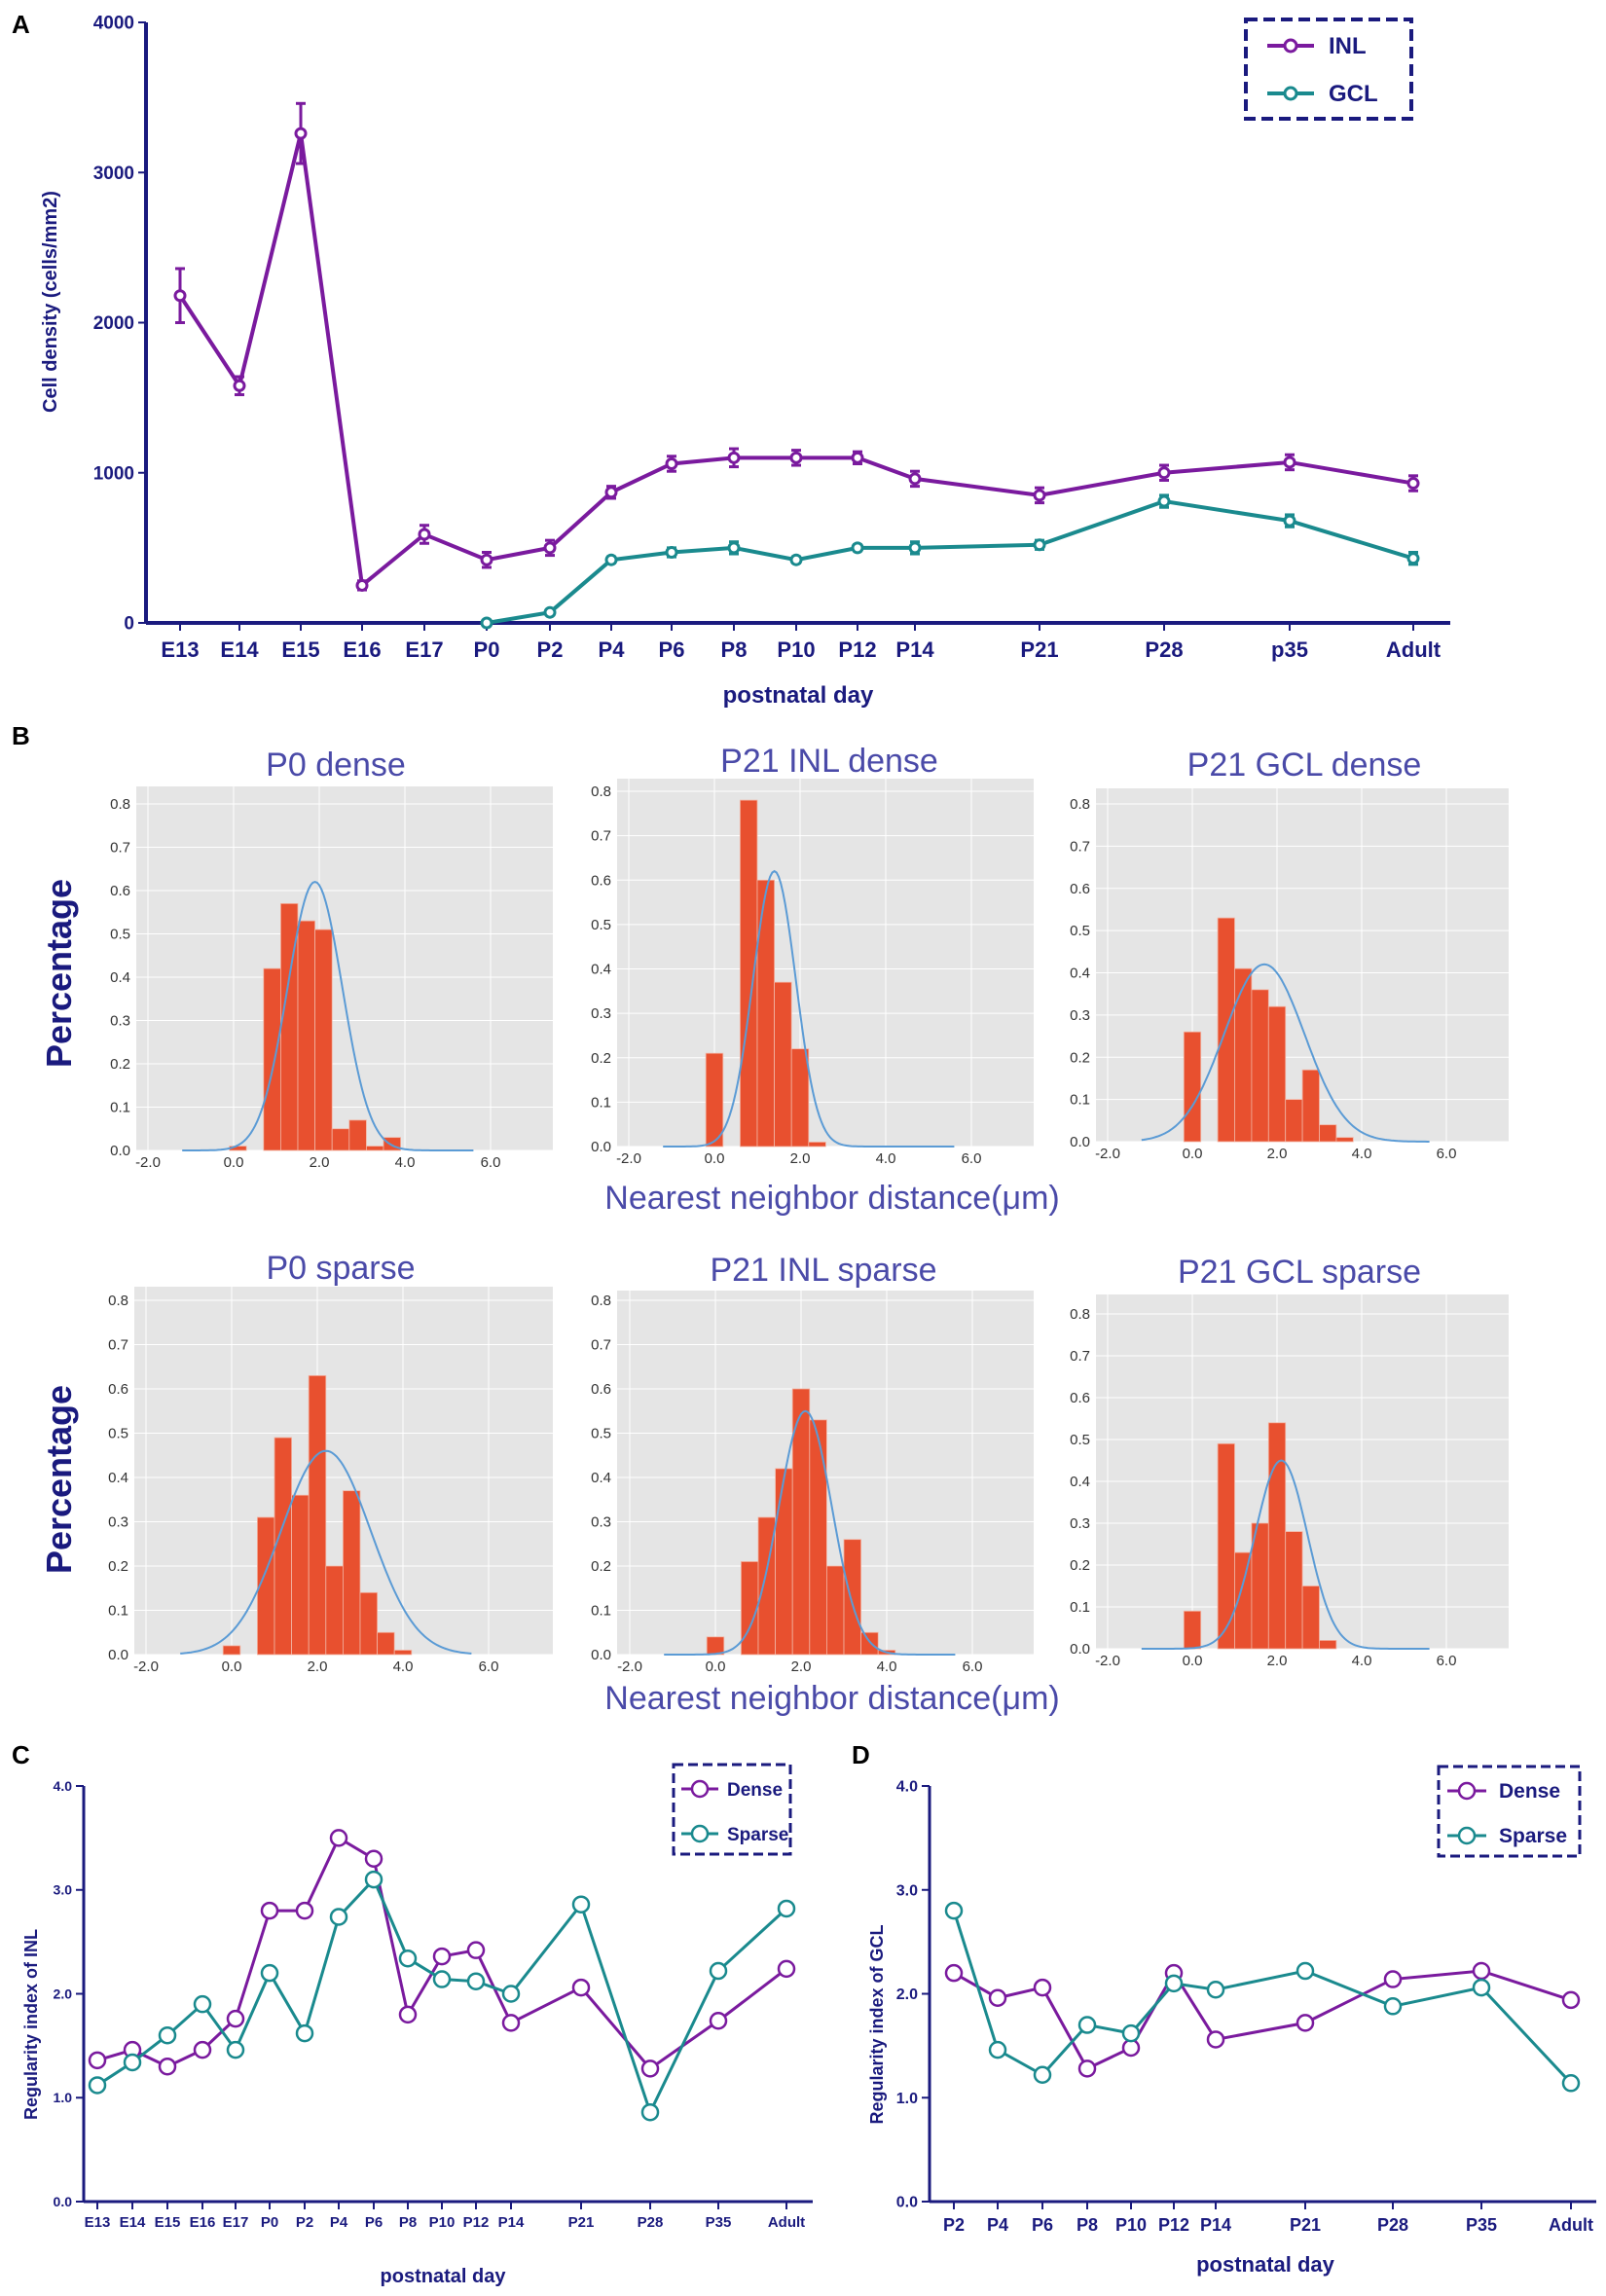  What do you see at coordinates (114, 323) in the screenshot?
I see `y-tick-label: 2000` at bounding box center [114, 323].